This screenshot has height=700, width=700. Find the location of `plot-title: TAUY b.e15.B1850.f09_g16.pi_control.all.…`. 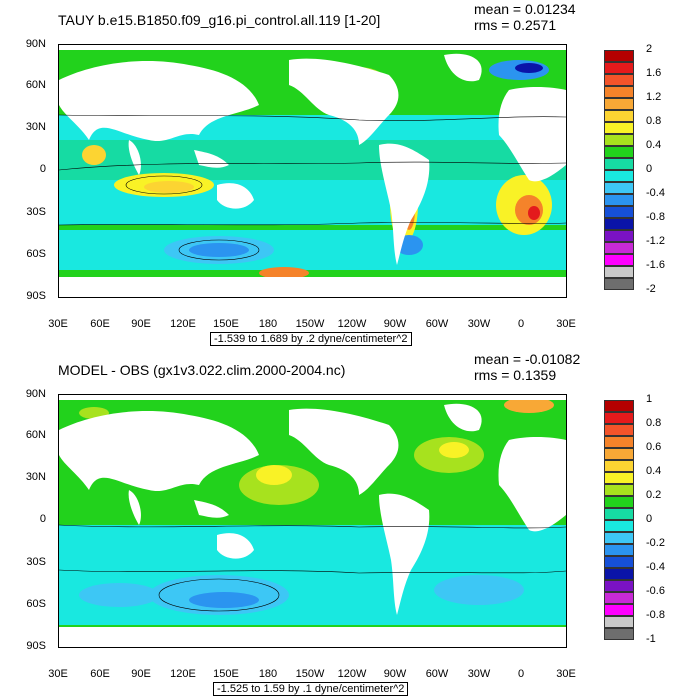

plot-title: TAUY b.e15.B1850.f09_g16.pi_control.all.… is located at coordinates (219, 20).